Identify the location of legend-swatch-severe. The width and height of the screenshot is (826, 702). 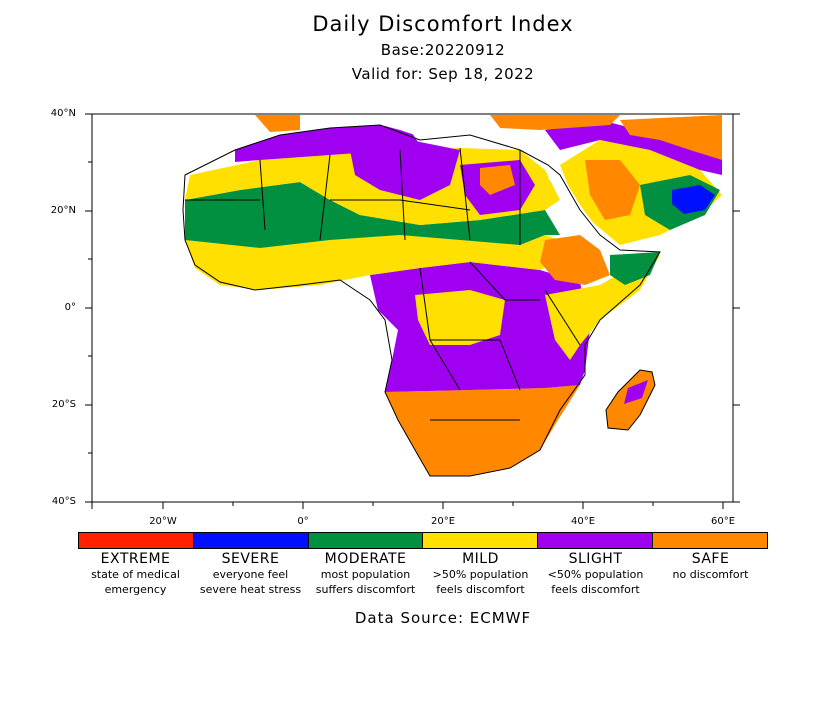
(251, 540).